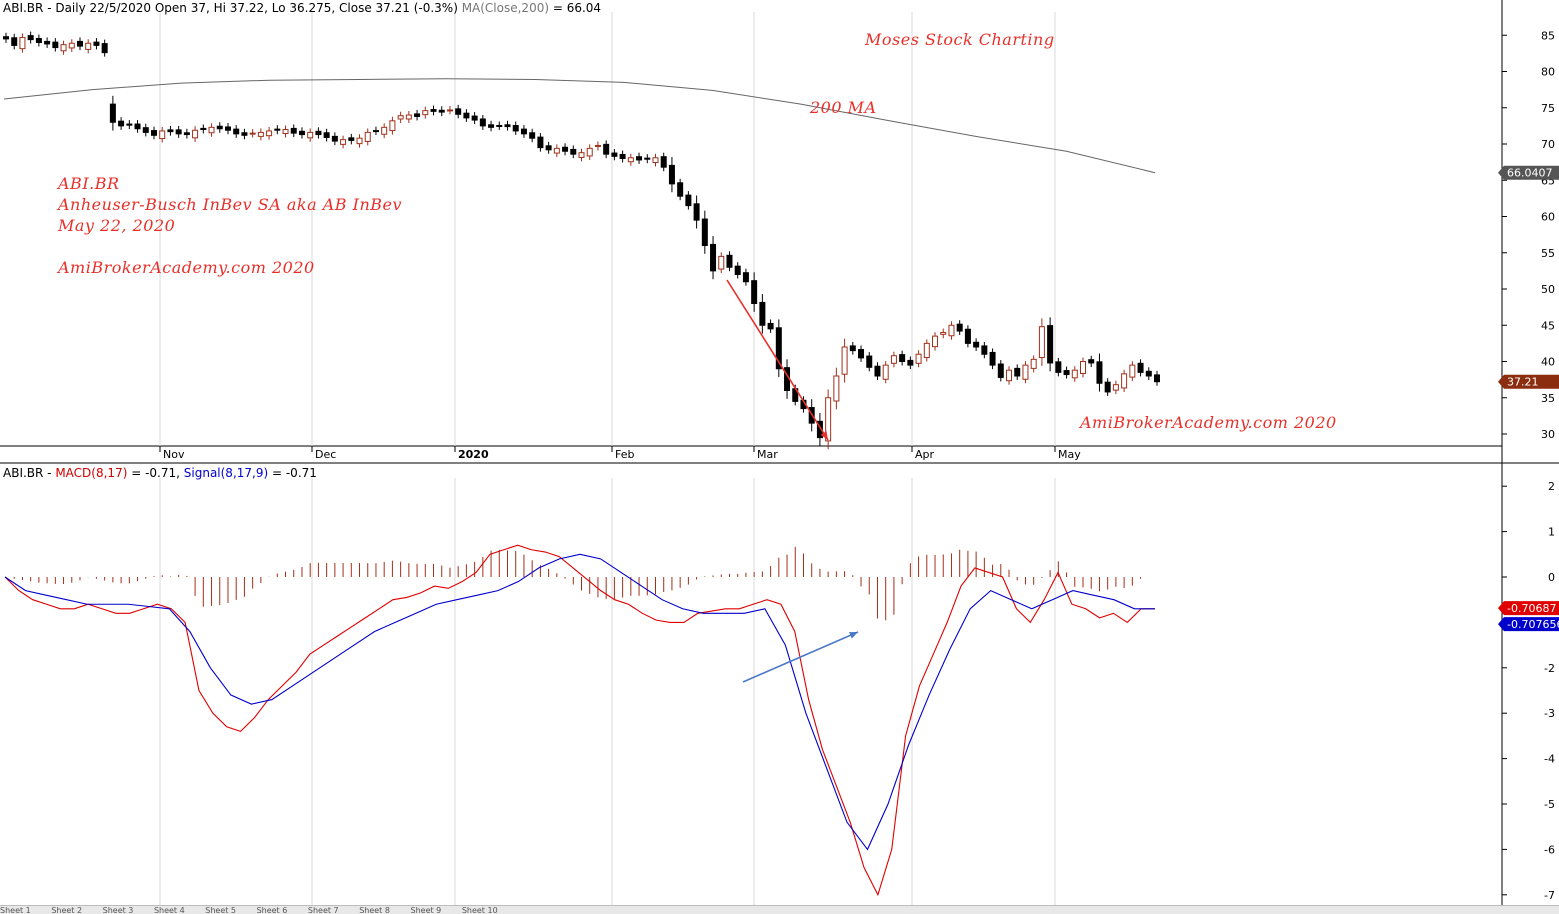 The image size is (1559, 914). Describe the element at coordinates (67, 910) in the screenshot. I see `sheet-tab: Sheet 2` at that location.